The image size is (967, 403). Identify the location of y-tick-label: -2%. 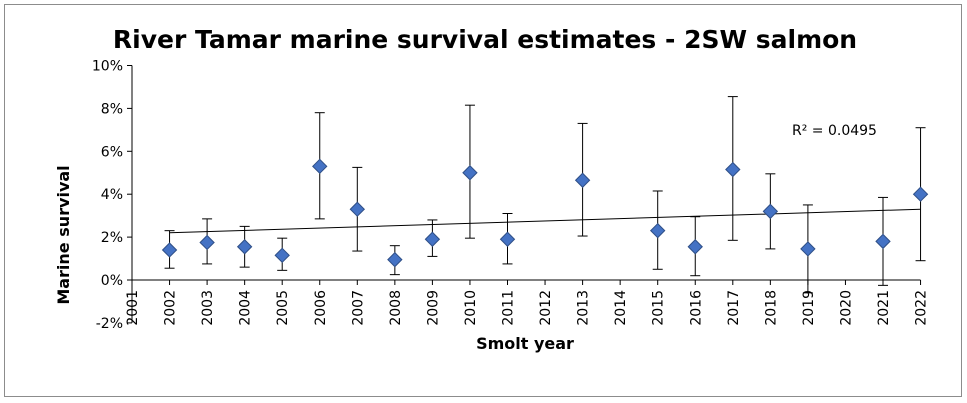
(109, 324).